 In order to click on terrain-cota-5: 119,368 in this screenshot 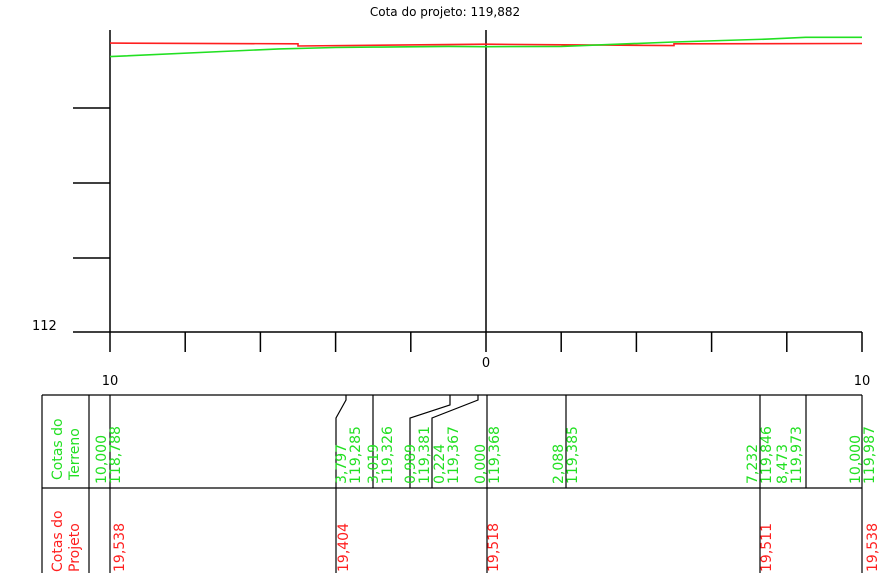, I will do `click(495, 455)`.